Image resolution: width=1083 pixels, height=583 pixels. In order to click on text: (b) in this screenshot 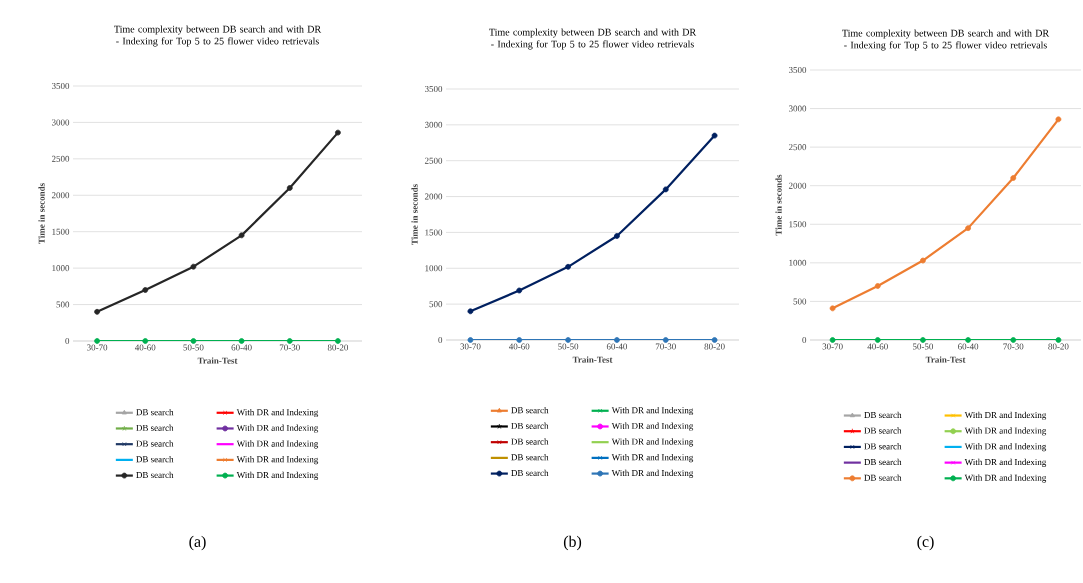, I will do `click(572, 543)`.